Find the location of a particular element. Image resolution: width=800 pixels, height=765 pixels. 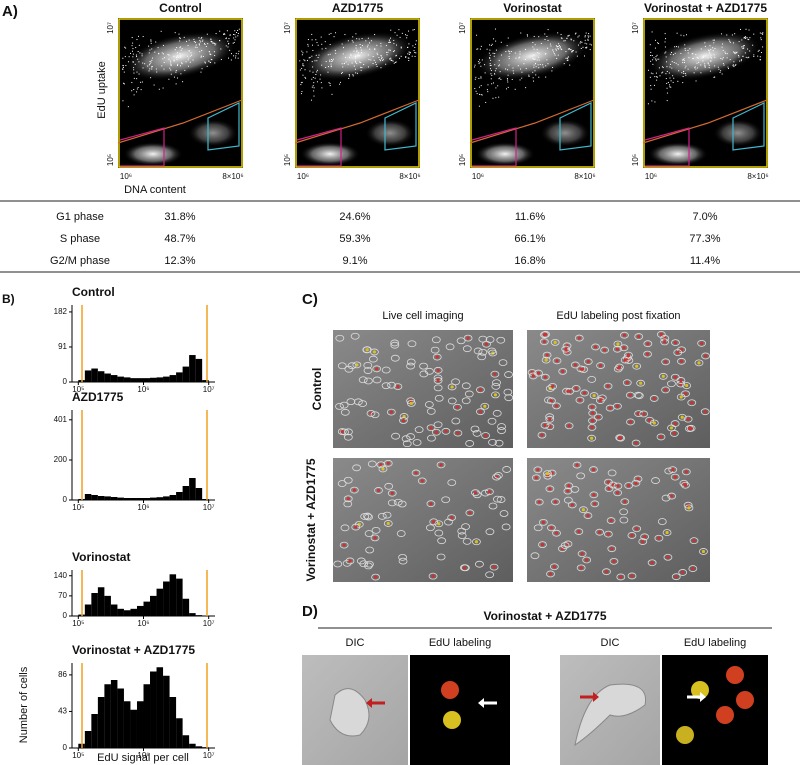

column-label: DIC is located at coordinates (610, 643).